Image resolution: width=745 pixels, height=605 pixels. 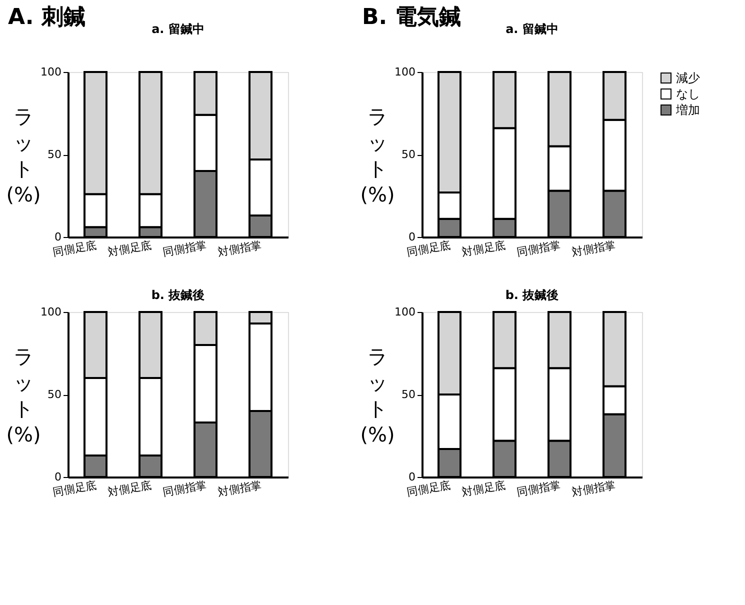 I want to click on text: B. 電気鍼, so click(x=411, y=17).